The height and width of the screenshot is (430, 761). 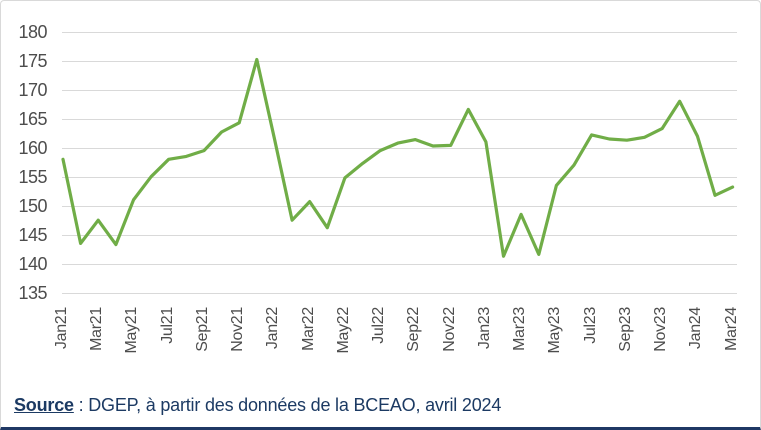 I want to click on y-axis-label: 160, so click(x=32, y=147).